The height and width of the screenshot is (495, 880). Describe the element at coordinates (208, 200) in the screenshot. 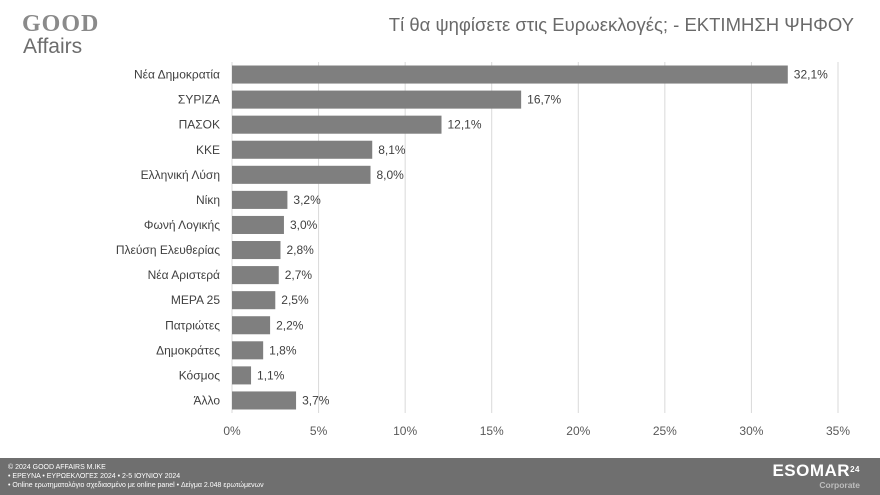

I see `category-label: Νίκη` at that location.